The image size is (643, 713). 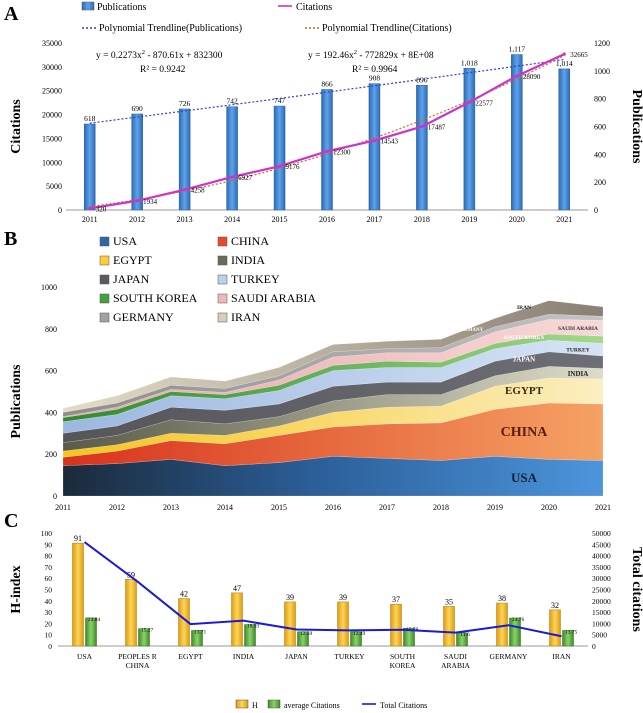 What do you see at coordinates (375, 70) in the screenshot?
I see `citations-r-squared: R² = 0.9964` at bounding box center [375, 70].